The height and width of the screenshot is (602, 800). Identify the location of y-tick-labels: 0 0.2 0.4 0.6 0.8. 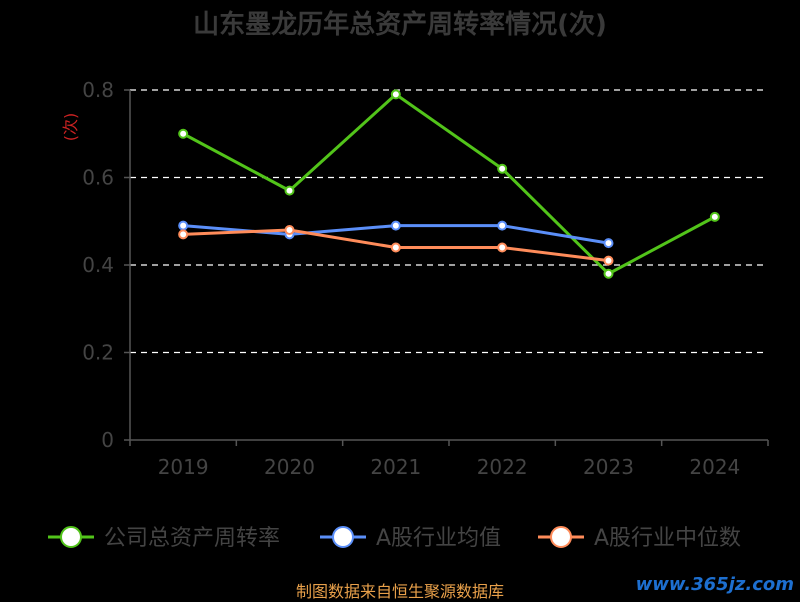
(98, 265).